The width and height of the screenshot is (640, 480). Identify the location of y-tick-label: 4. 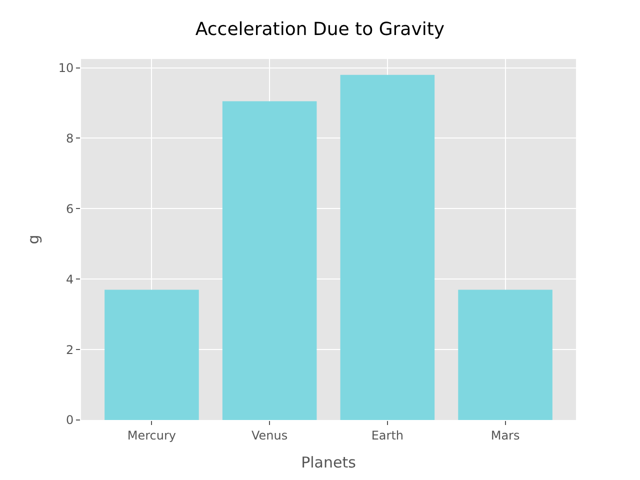
(70, 279).